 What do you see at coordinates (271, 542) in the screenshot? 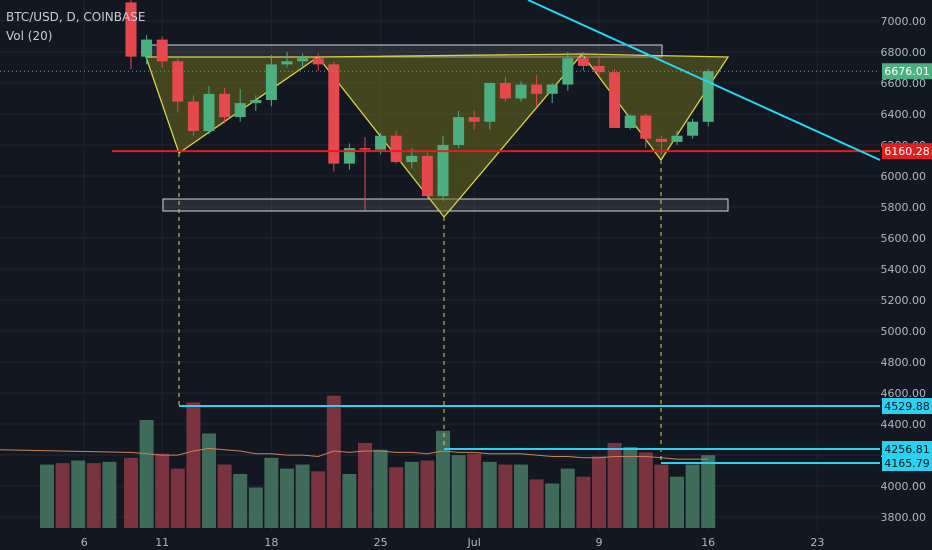
I see `x-tick-label: 18` at bounding box center [271, 542].